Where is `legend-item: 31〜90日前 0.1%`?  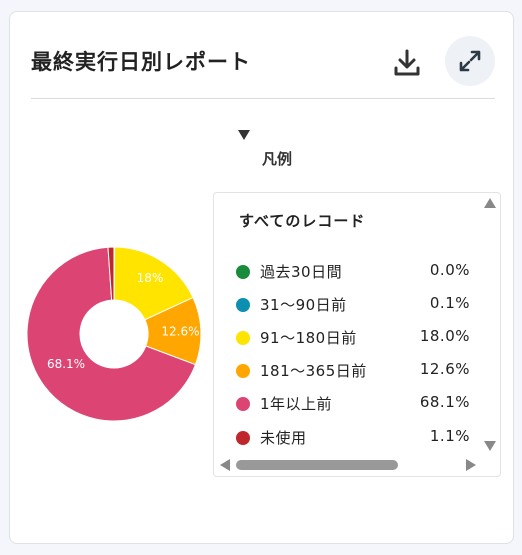 legend-item: 31〜90日前 0.1% is located at coordinates (350, 305).